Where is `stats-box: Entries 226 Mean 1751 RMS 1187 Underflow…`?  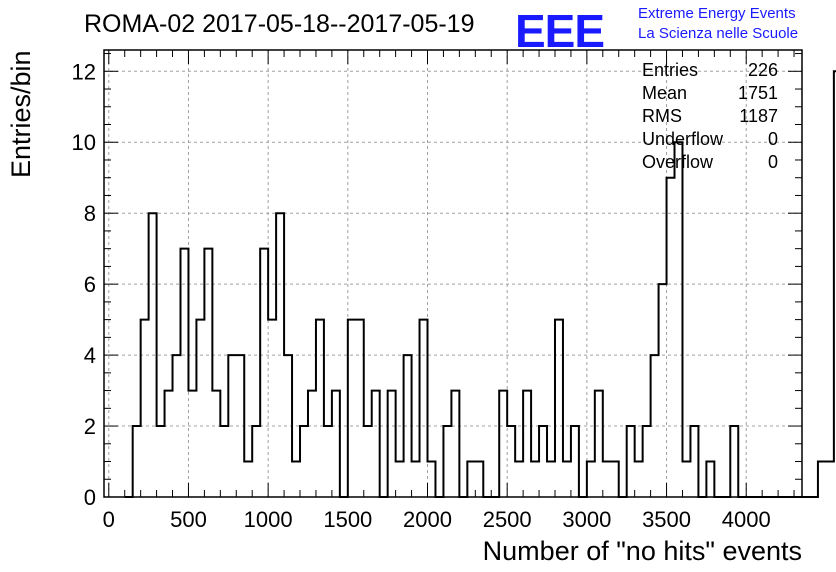
stats-box: Entries 226 Mean 1751 RMS 1187 Underflow… is located at coordinates (710, 117).